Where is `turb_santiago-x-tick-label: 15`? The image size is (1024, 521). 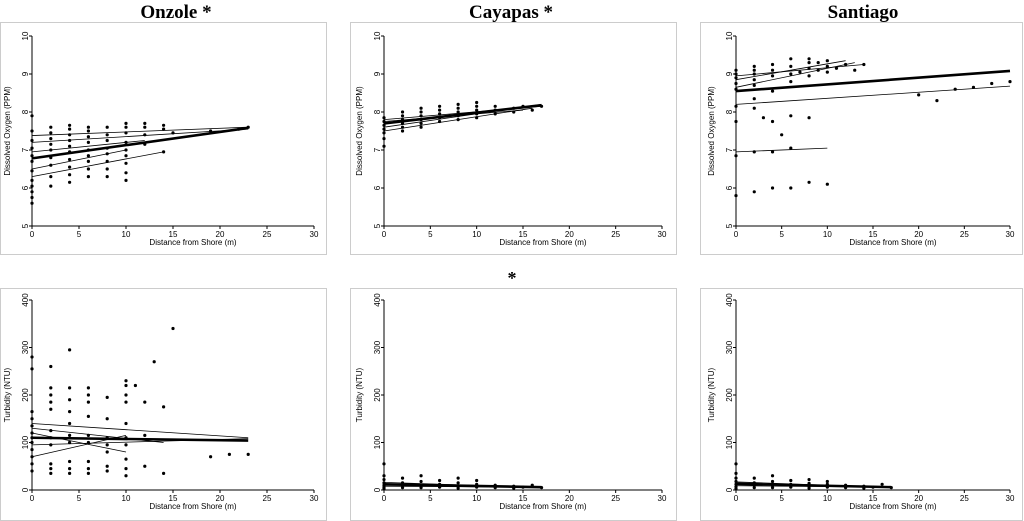
turb_santiago-x-tick-label: 15 is located at coordinates (873, 498).